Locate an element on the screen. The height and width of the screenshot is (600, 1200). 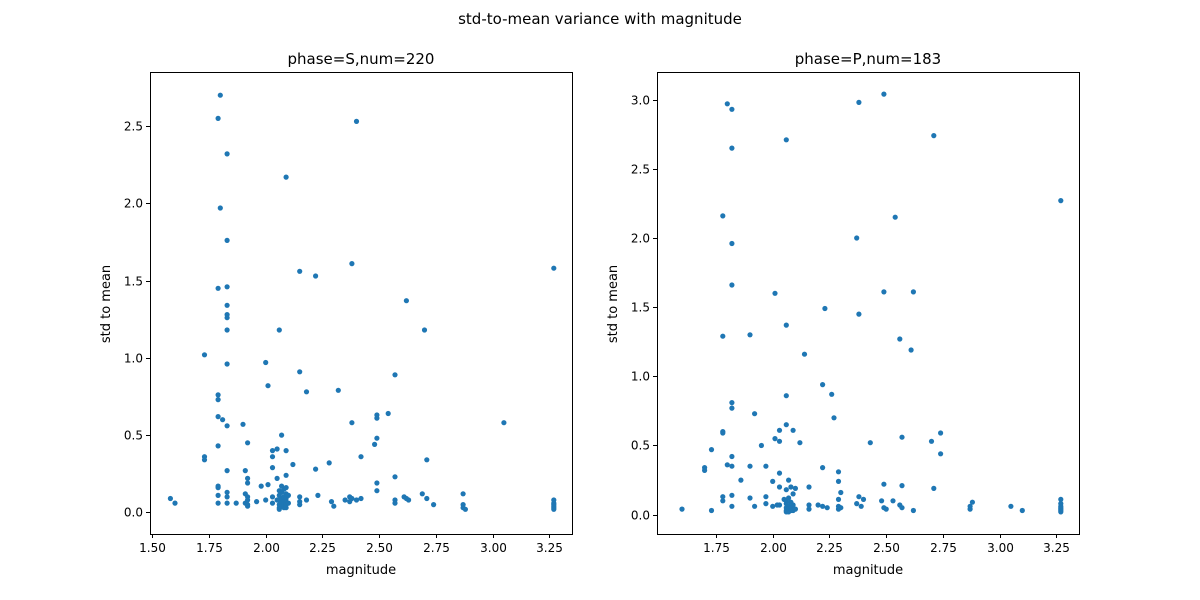
subplot-title: phase=S,num=220 is located at coordinates (361, 59).